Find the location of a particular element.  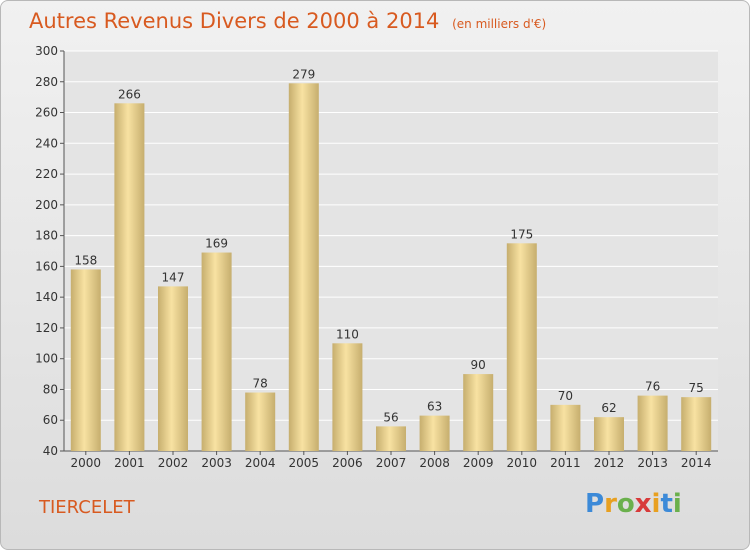

proxiti-logo: Proxiti is located at coordinates (633, 504).